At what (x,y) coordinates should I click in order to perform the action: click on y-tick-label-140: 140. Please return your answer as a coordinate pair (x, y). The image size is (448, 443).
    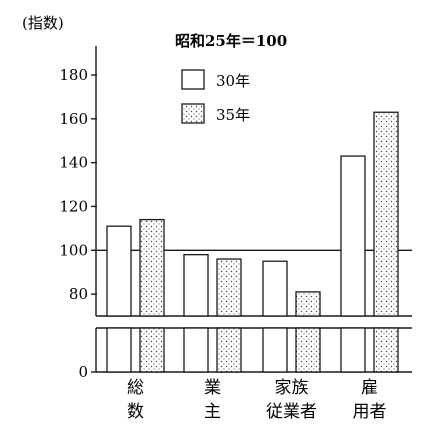
    Looking at the image, I should click on (73, 163).